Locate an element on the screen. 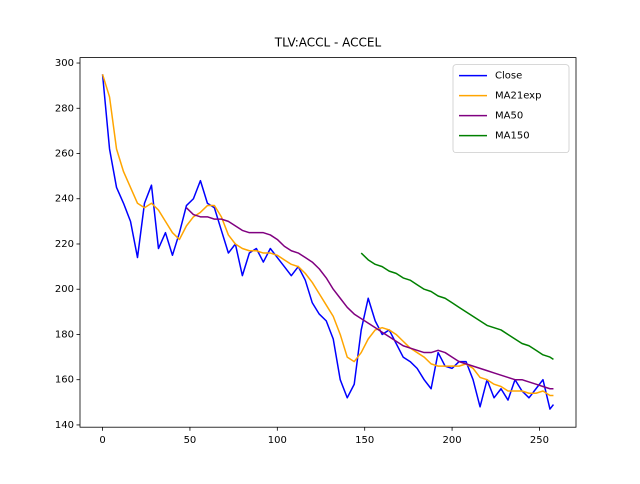 The image size is (640, 484). y-tick-label: 260 is located at coordinates (64, 154).